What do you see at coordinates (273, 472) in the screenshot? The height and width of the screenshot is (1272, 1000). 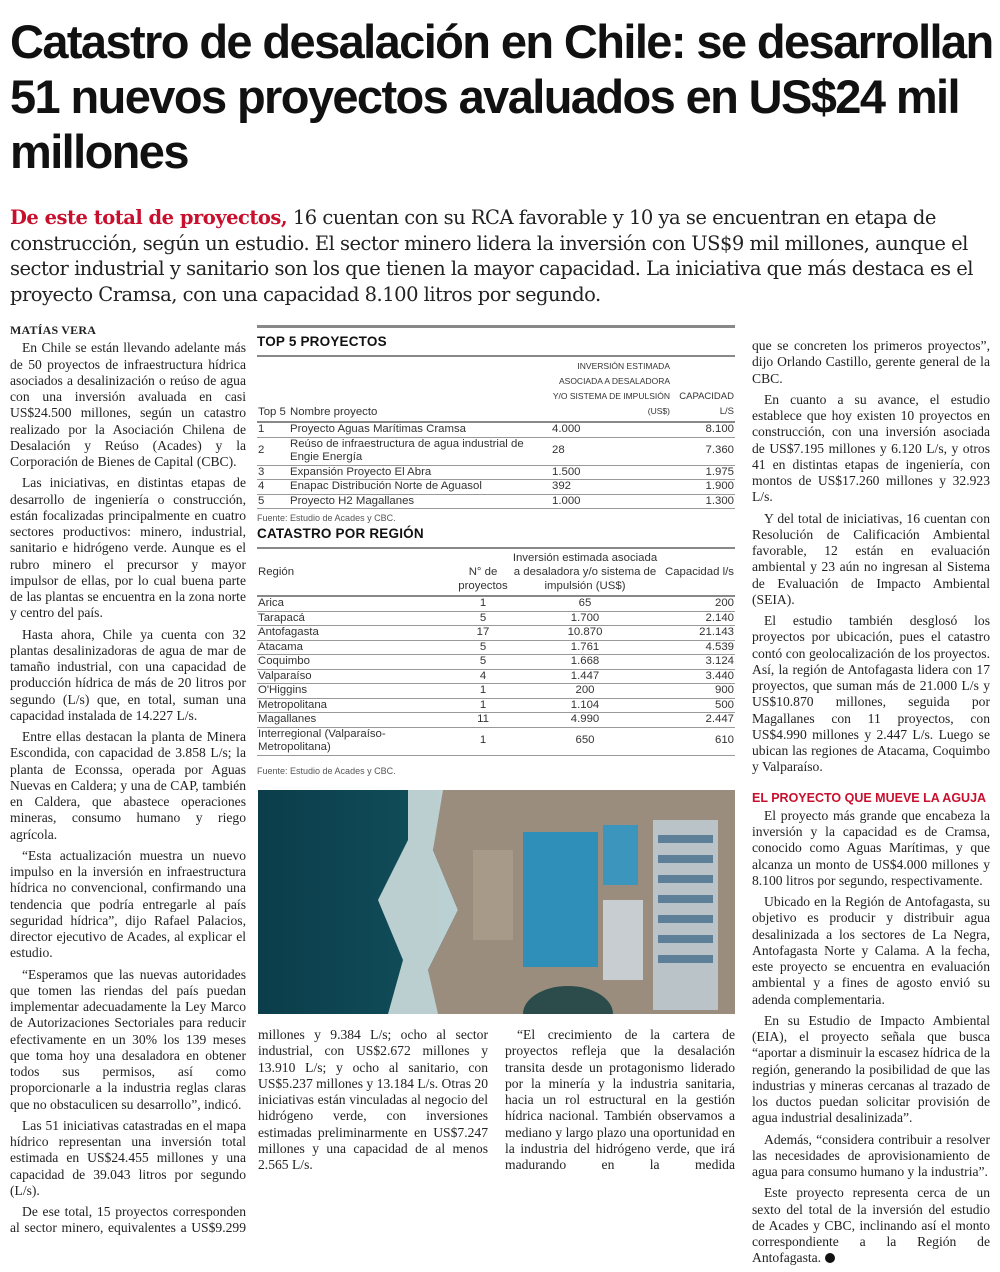 I see `table-cell: 3` at bounding box center [273, 472].